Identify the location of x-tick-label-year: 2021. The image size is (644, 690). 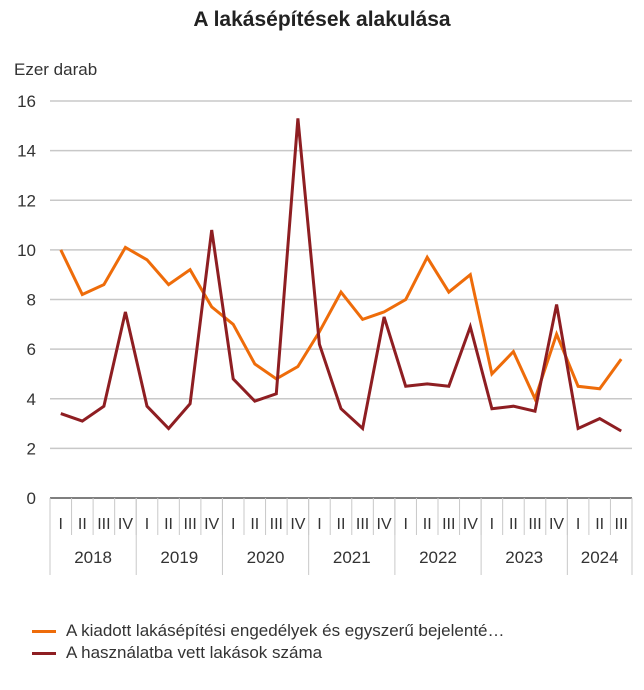
(352, 557).